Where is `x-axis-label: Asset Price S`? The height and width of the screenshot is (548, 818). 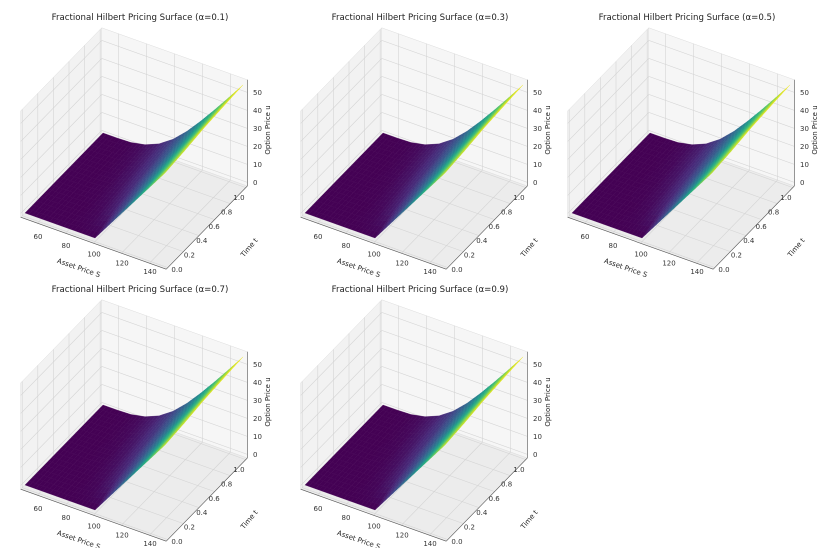
x-axis-label: Asset Price S is located at coordinates (359, 538).